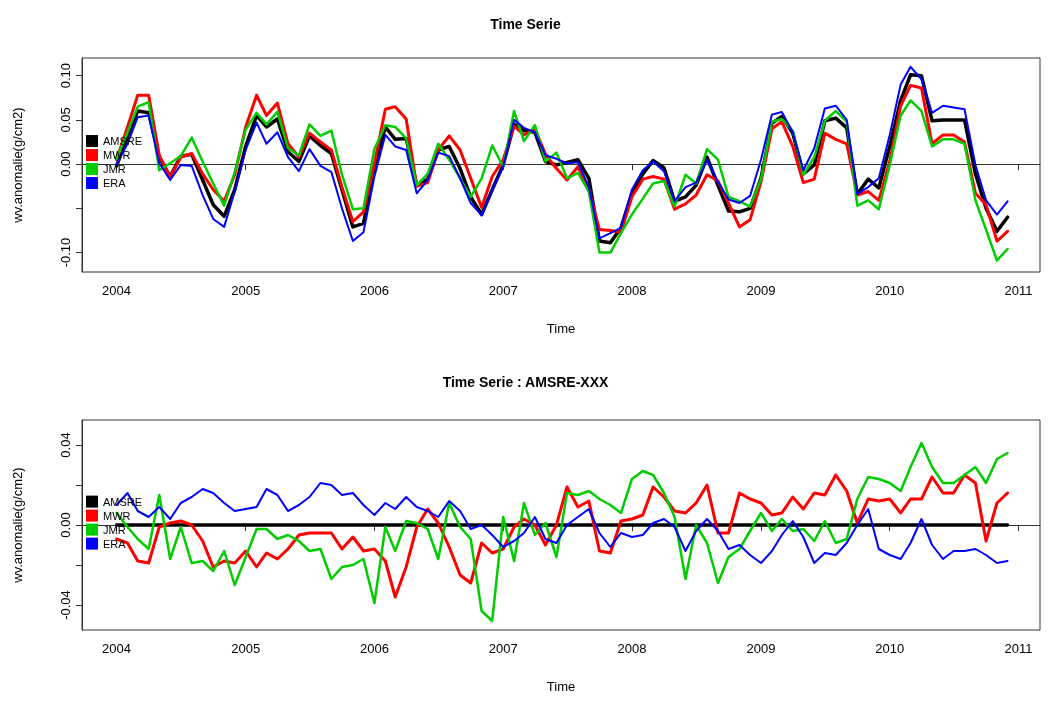 The image size is (1051, 701). I want to click on y-tick-label: 0.04, so click(65, 445).